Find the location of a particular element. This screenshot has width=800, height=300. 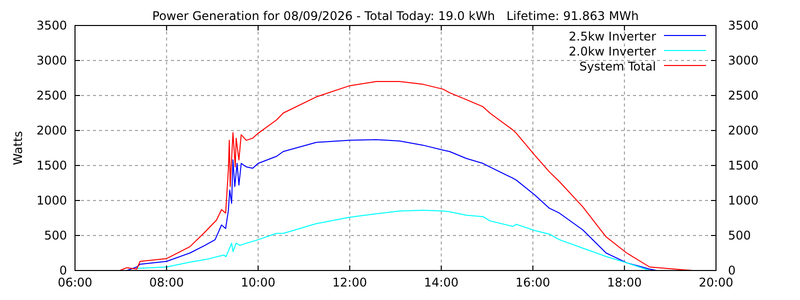

x-tick-label: 06:00 is located at coordinates (75, 283).